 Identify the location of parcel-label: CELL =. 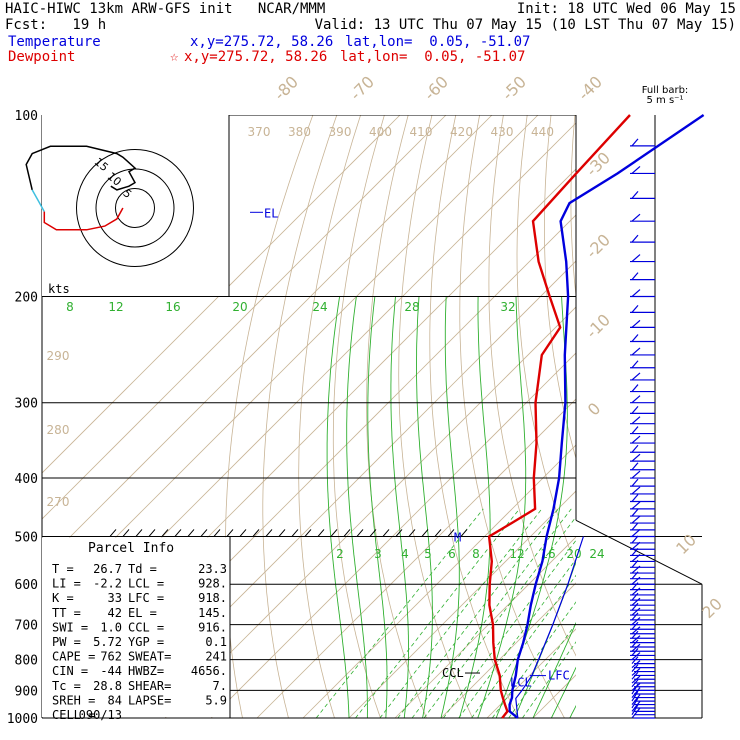
(73, 715).